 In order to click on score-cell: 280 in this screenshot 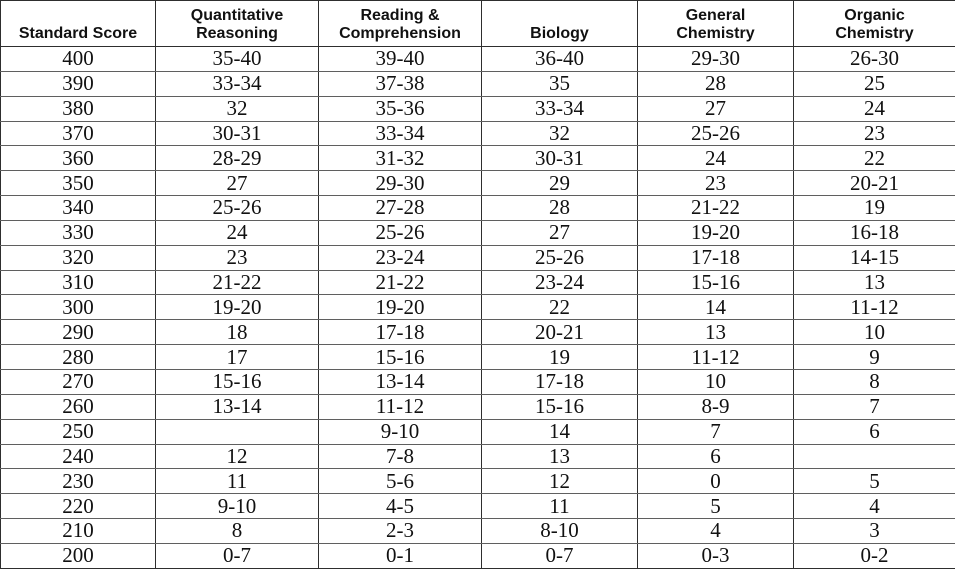, I will do `click(78, 357)`.